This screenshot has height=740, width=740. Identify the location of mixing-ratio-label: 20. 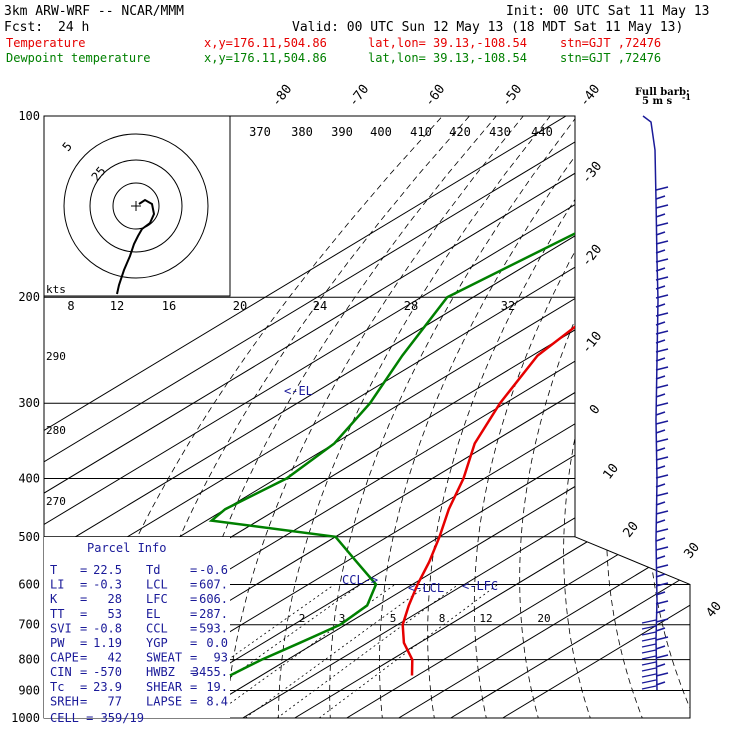
(543, 618).